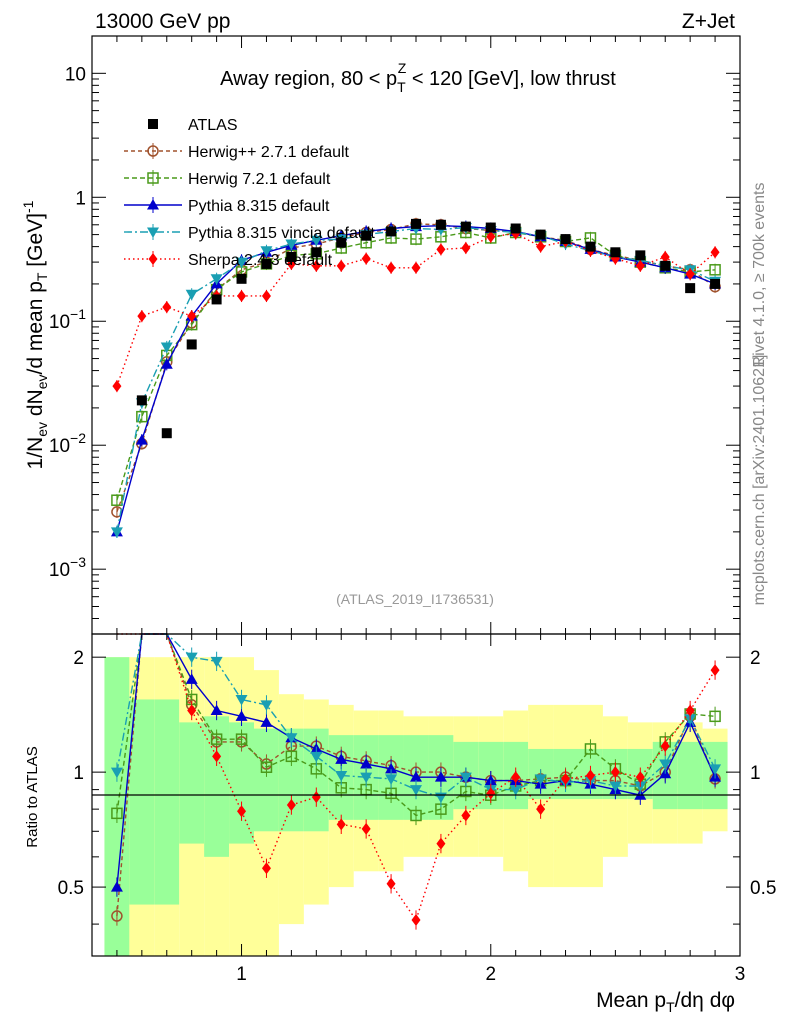 This screenshot has height=1024, width=786. I want to click on header-channel: Z+Jet, so click(708, 21).